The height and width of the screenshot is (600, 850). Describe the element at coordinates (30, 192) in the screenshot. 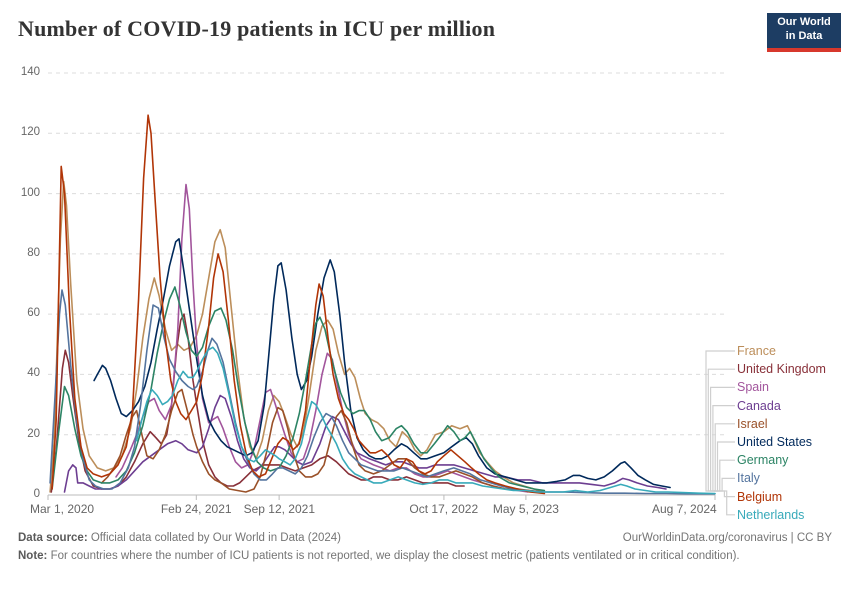

I see `y-tick-label-100: 100` at that location.